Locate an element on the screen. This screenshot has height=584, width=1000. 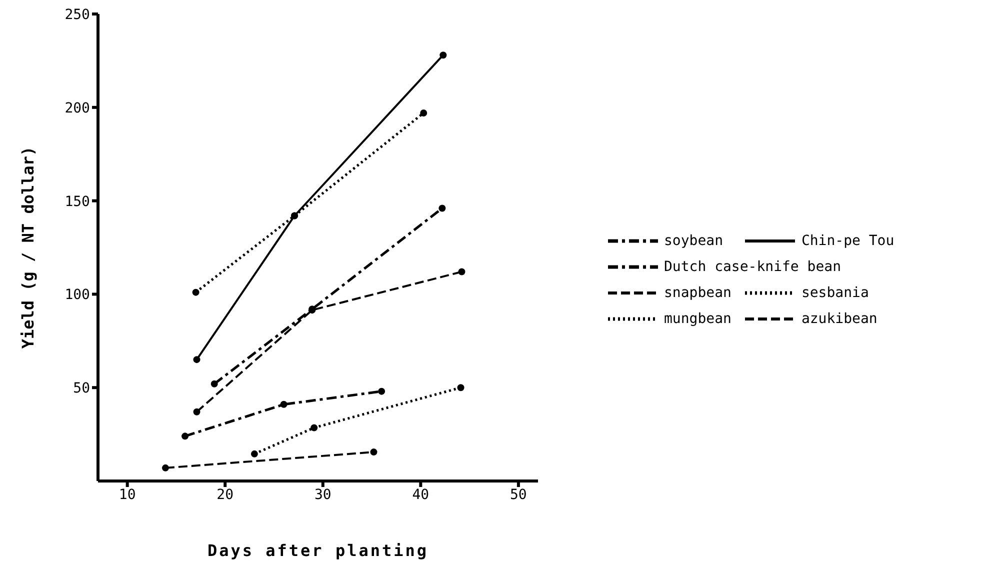
legend-label: soybean is located at coordinates (694, 241).